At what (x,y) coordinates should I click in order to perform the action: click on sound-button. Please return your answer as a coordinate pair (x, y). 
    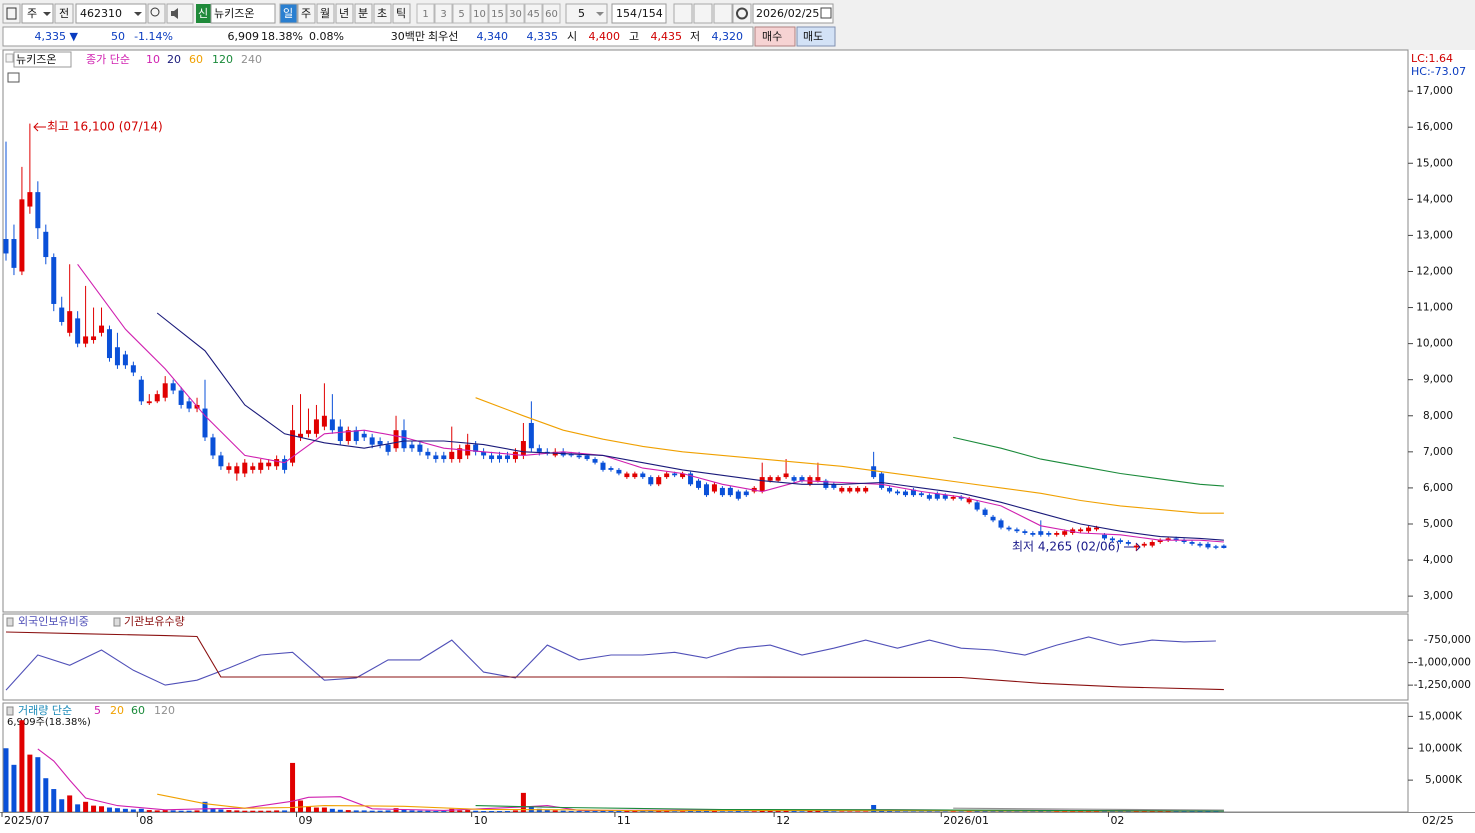
    Looking at the image, I should click on (180, 13).